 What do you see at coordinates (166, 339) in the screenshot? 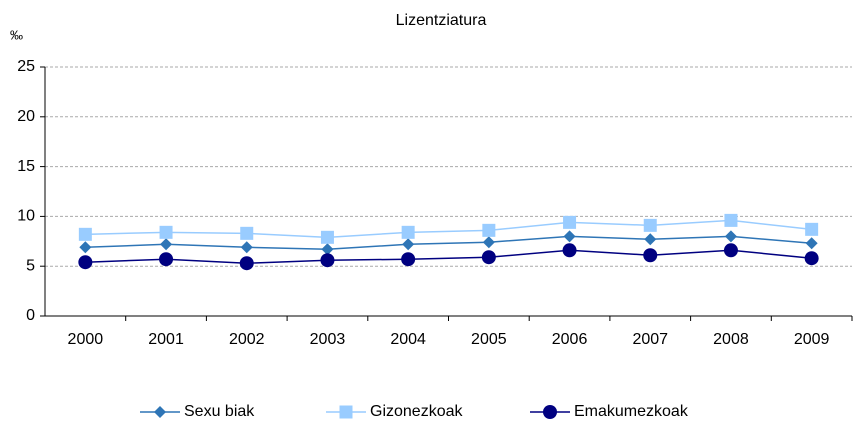
I see `x-tick-label: 2001` at bounding box center [166, 339].